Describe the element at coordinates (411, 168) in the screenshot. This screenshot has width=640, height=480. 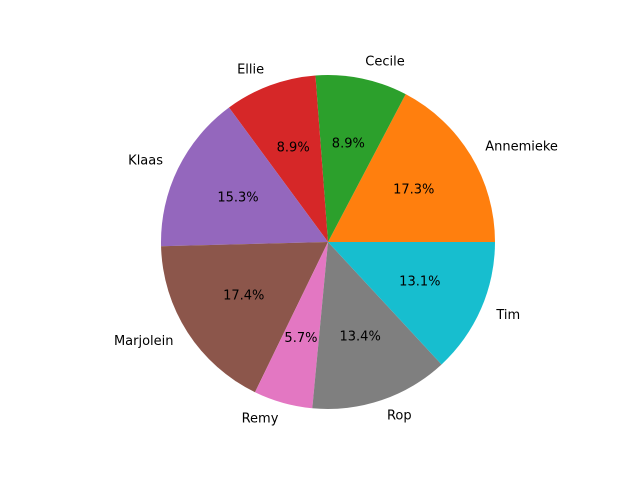
I see `pie-slice-annemieke` at that location.